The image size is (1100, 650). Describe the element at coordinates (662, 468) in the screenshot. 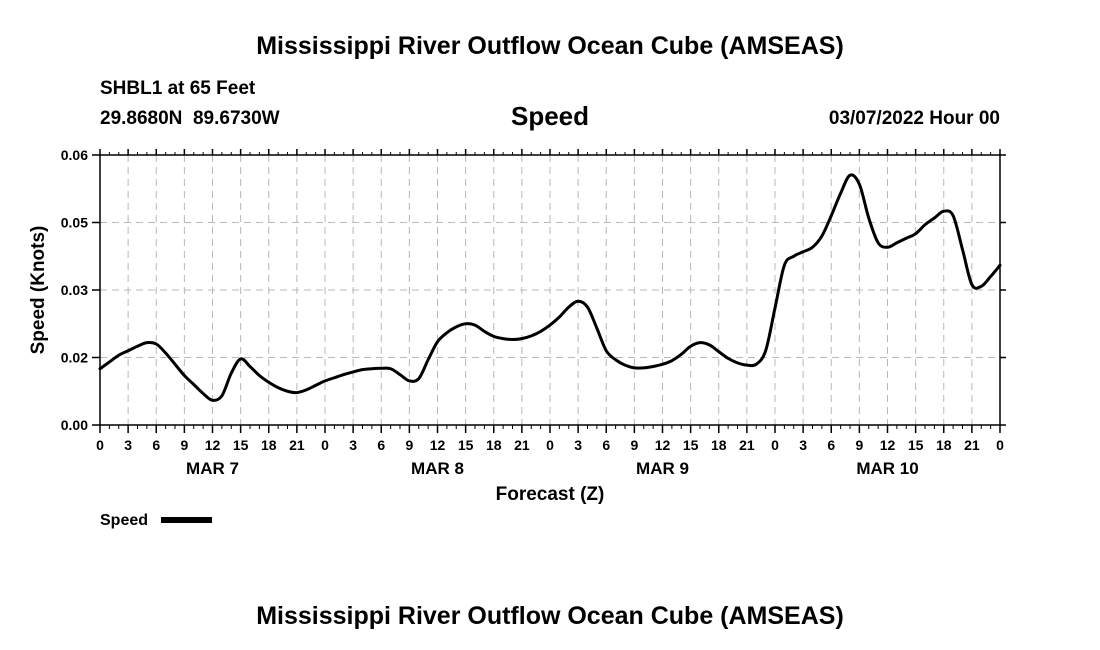

I see `day-label: MAR 9` at that location.